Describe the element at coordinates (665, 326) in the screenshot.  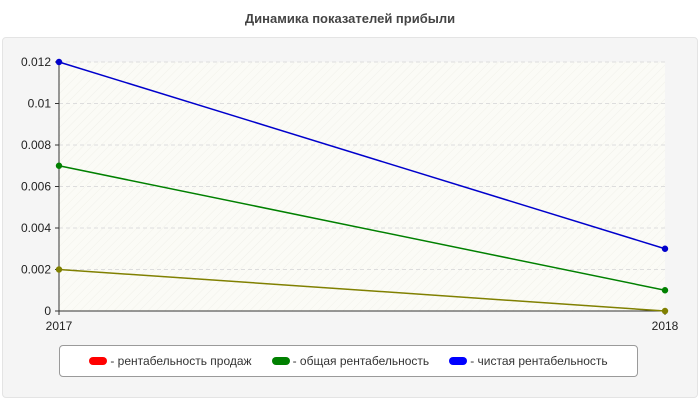
I see `x-tick-label: 2018` at that location.